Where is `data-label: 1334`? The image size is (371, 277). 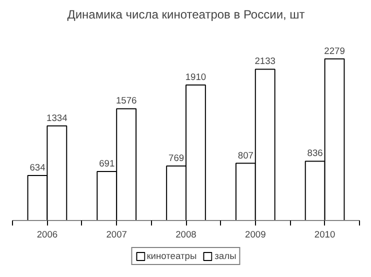
data-label: 1334 is located at coordinates (57, 117).